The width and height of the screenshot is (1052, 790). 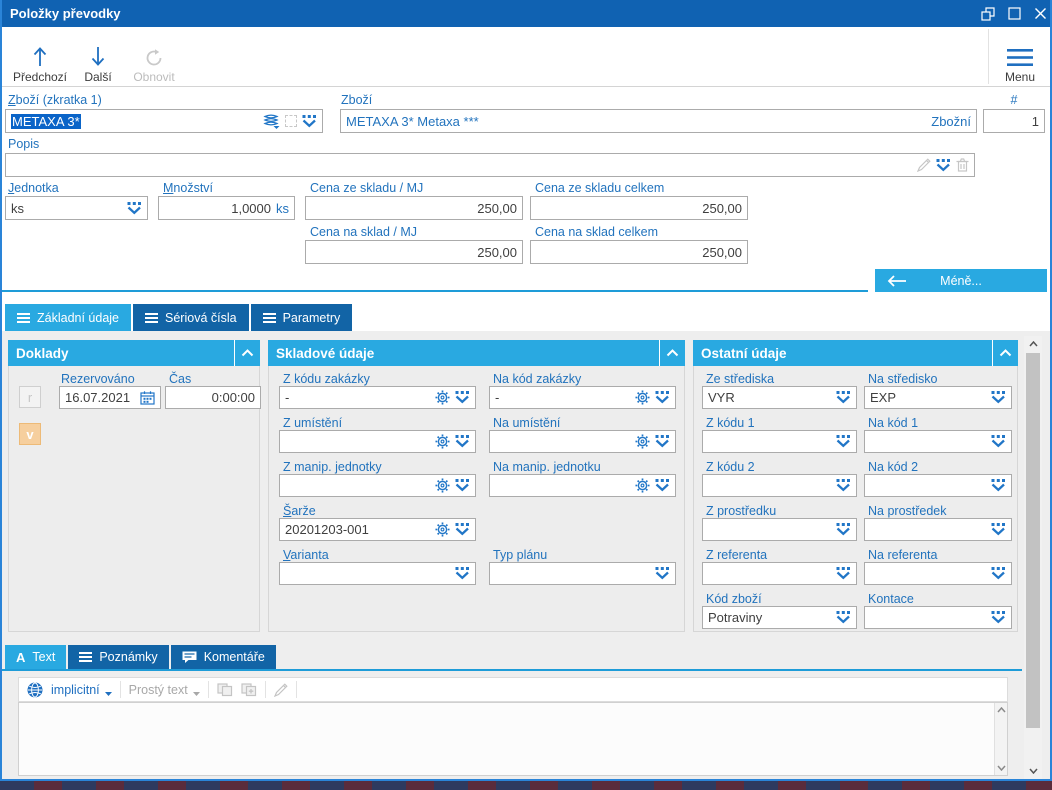 I want to click on row-type-link: Zbožní, so click(x=951, y=121).